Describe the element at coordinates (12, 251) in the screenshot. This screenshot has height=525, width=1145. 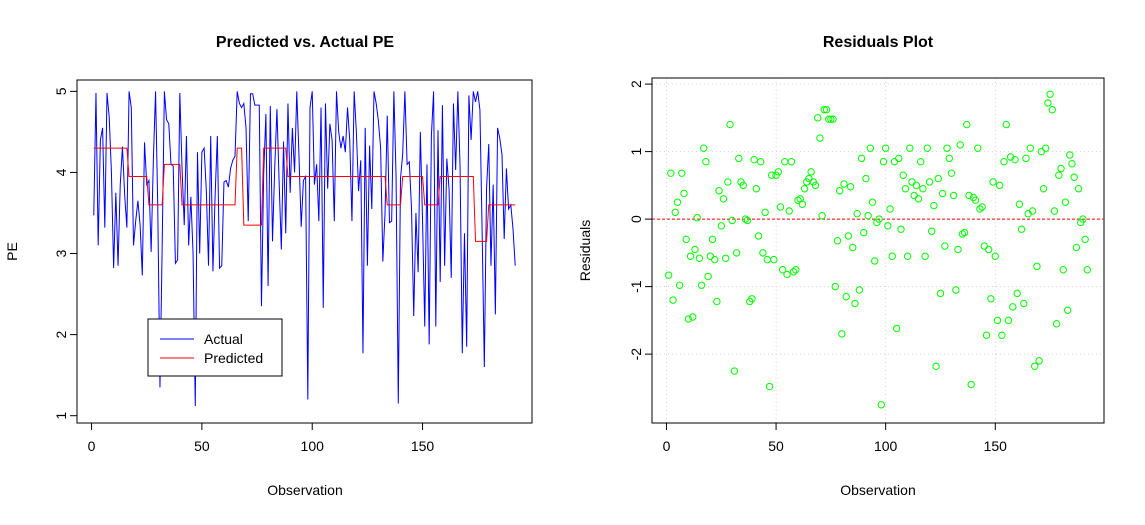
I see `y-axis-label: PE` at that location.